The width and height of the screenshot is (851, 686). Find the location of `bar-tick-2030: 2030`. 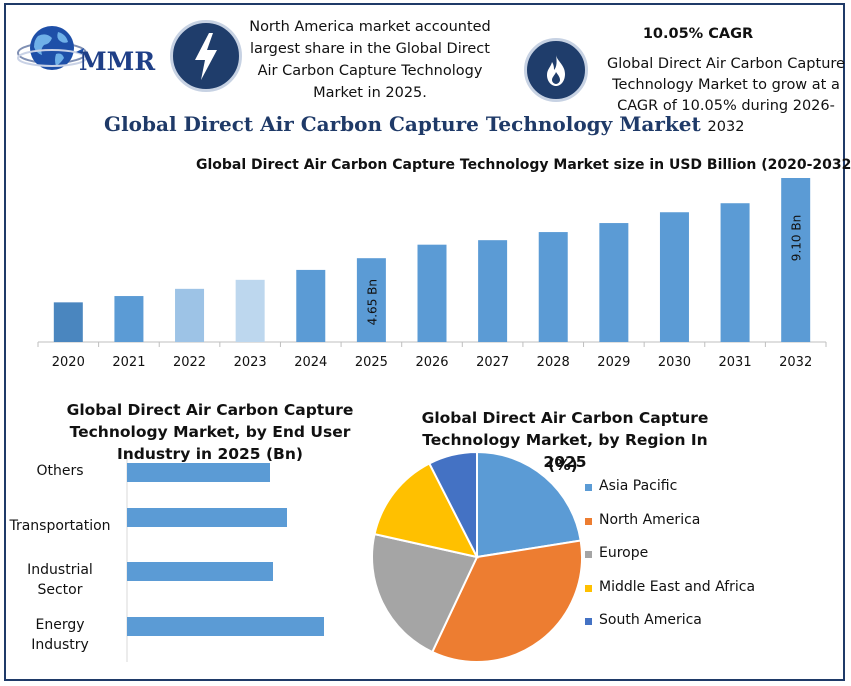

bar-tick-2030: 2030 is located at coordinates (674, 362).